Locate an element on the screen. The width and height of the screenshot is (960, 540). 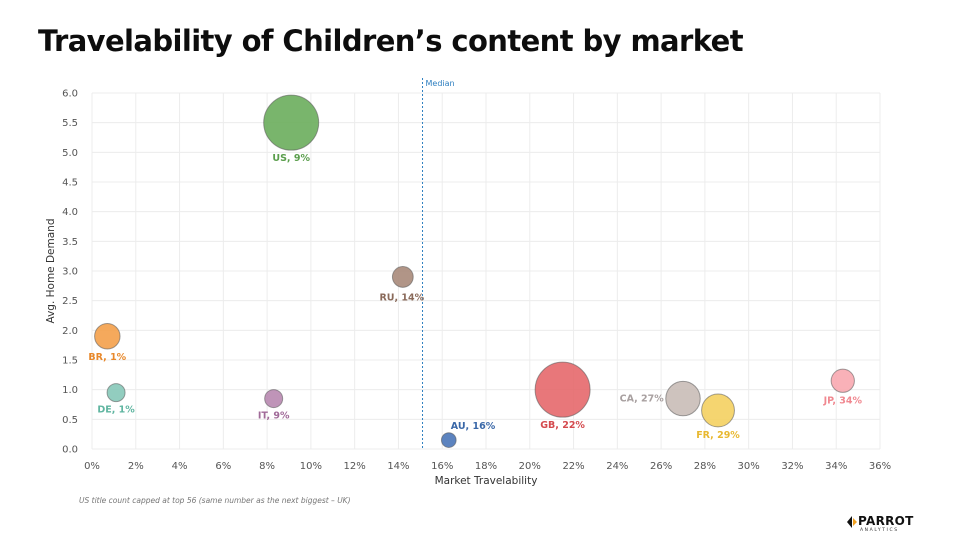
y-tick-label: 3.5 is located at coordinates (70, 242).